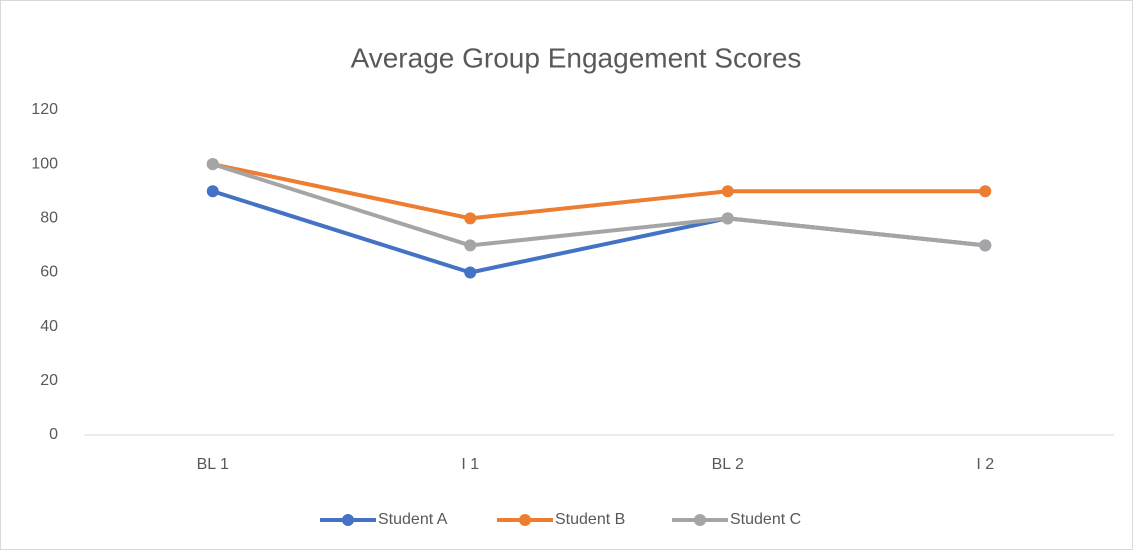 Image resolution: width=1133 pixels, height=550 pixels. I want to click on y-tick-label: 40, so click(49, 326).